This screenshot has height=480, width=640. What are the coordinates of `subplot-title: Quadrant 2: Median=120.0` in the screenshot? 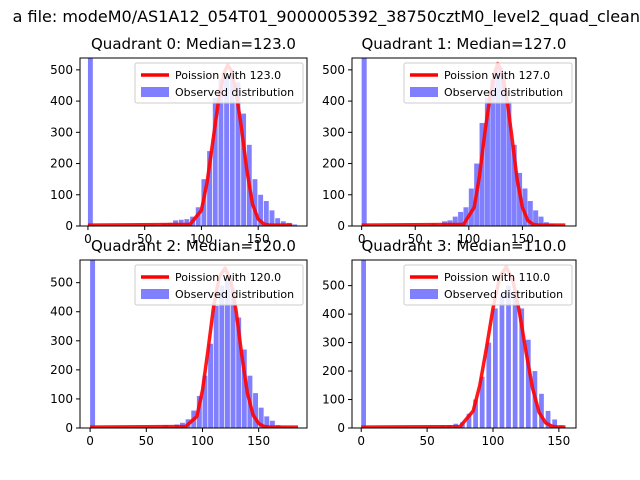 It's located at (193, 246).